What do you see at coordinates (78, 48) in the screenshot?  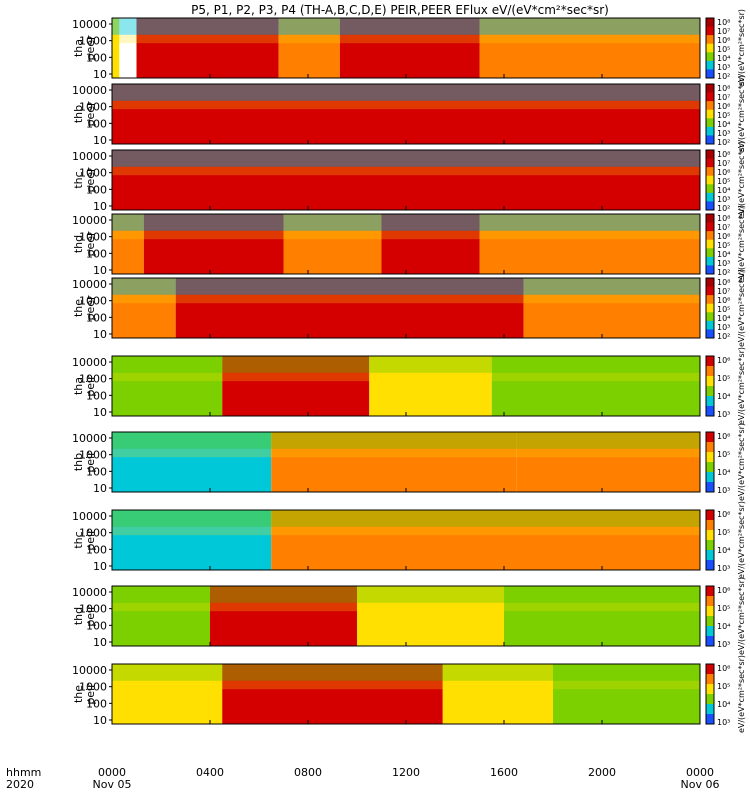 I see `panel-label: tha` at bounding box center [78, 48].